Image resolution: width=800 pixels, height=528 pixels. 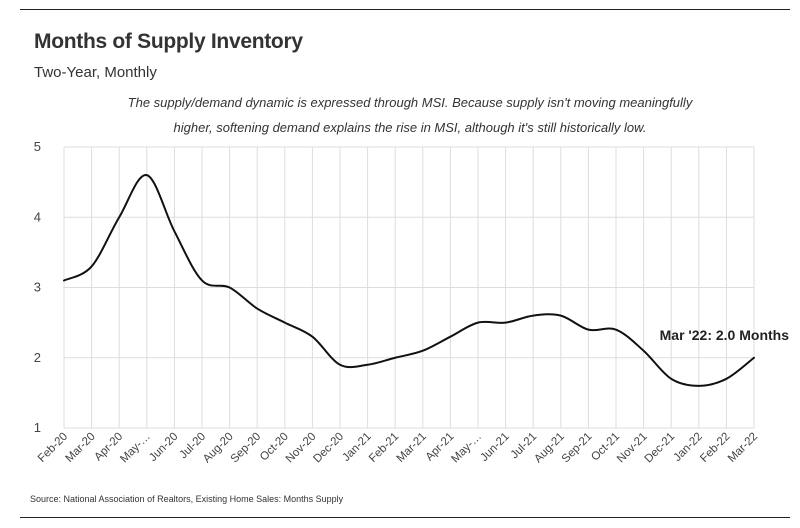 I want to click on bottom-rule, so click(x=405, y=517).